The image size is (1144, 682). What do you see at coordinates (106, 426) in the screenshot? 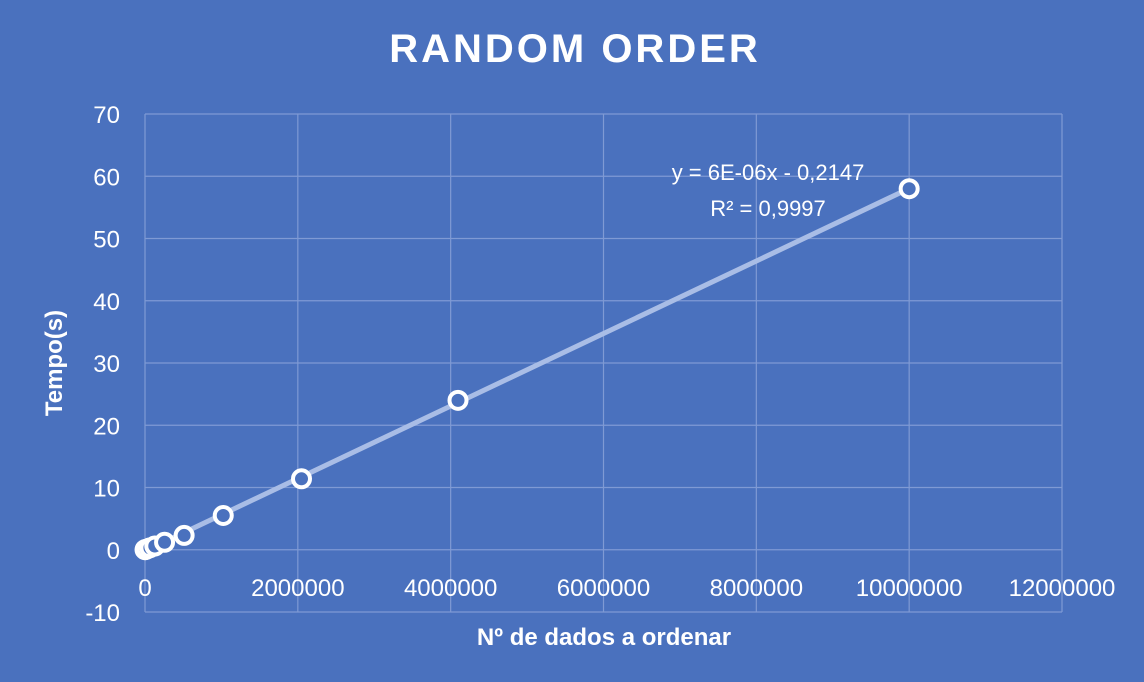
I see `y-tick-label: 20` at bounding box center [106, 426].